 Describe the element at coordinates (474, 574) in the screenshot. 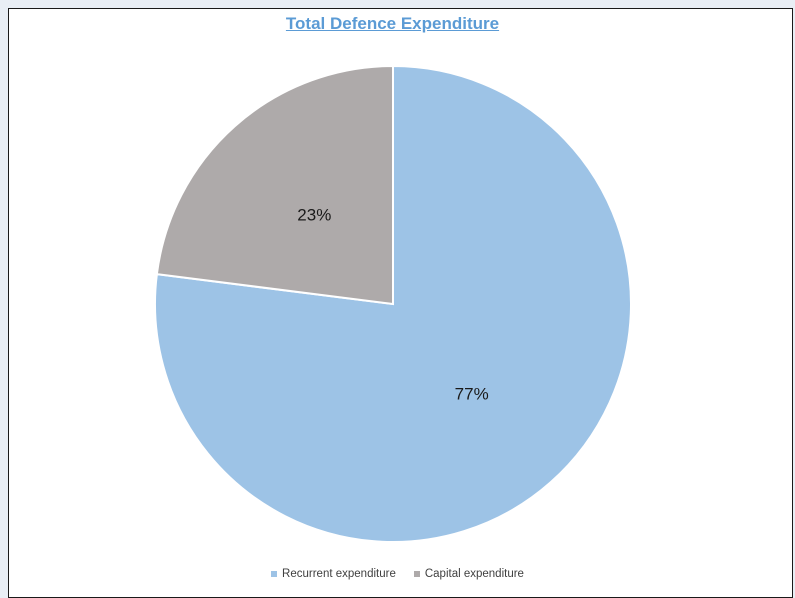

I see `legend-label-capital: Capital expenditure` at that location.